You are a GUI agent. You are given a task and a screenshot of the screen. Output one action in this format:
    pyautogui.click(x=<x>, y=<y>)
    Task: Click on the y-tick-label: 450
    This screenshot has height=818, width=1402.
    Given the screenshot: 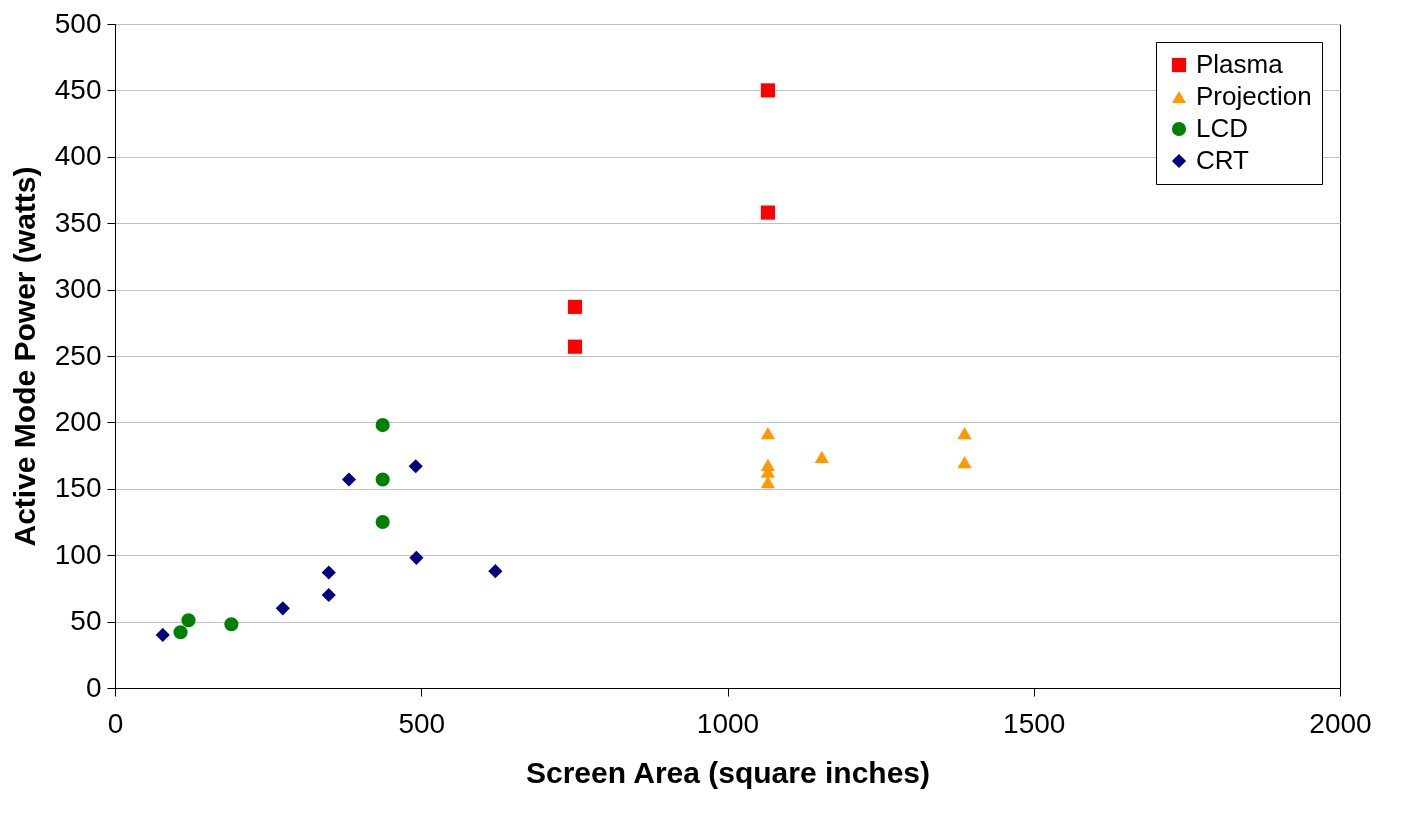 What is the action you would take?
    pyautogui.click(x=78, y=89)
    